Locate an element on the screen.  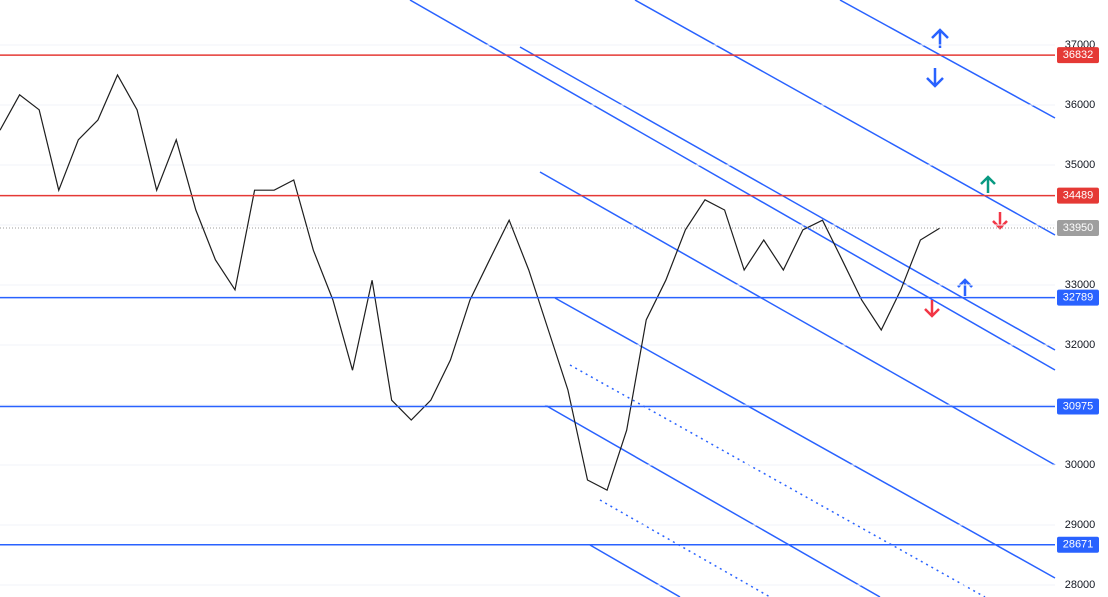
y-tick-label: 28000 is located at coordinates (1080, 585).